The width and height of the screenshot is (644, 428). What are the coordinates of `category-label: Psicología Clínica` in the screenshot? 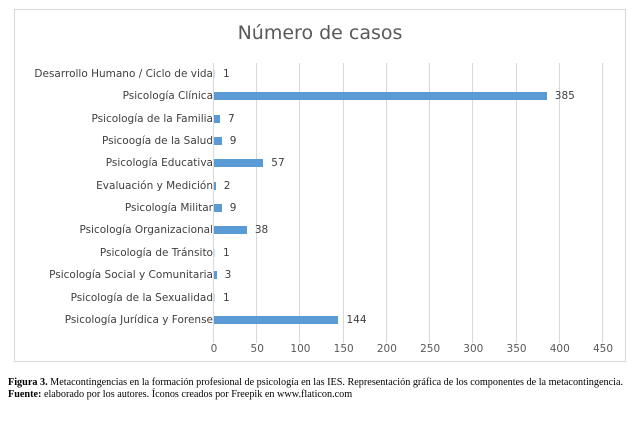 It's located at (167, 96).